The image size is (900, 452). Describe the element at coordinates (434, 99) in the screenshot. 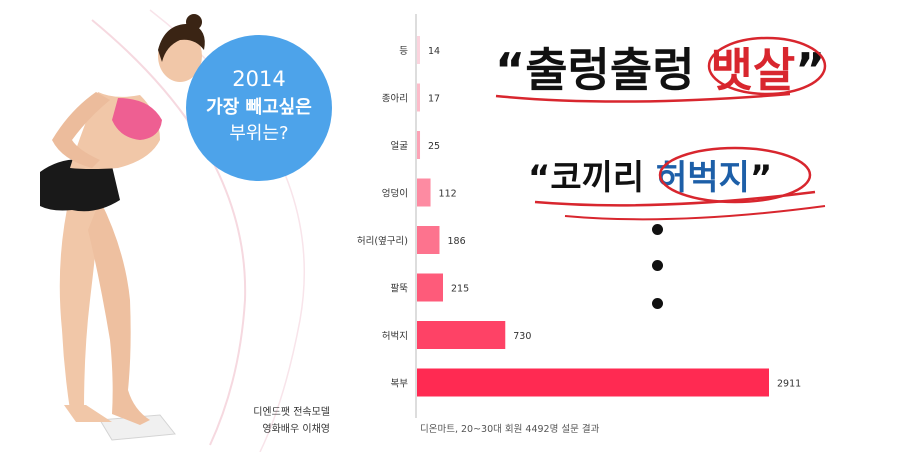

I see `value-label: 17` at that location.